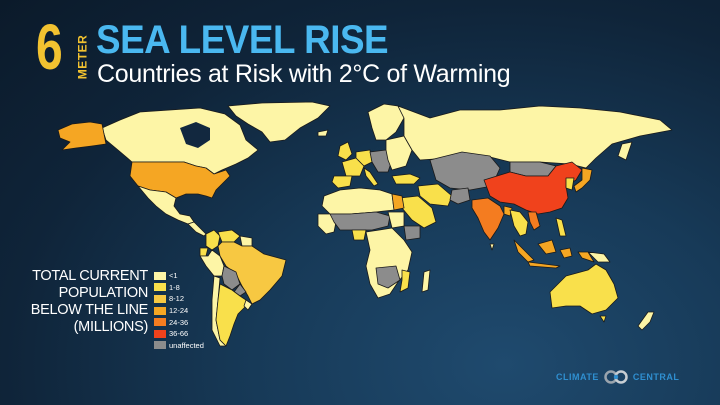  What do you see at coordinates (584, 289) in the screenshot?
I see `map-region-australia` at bounding box center [584, 289].